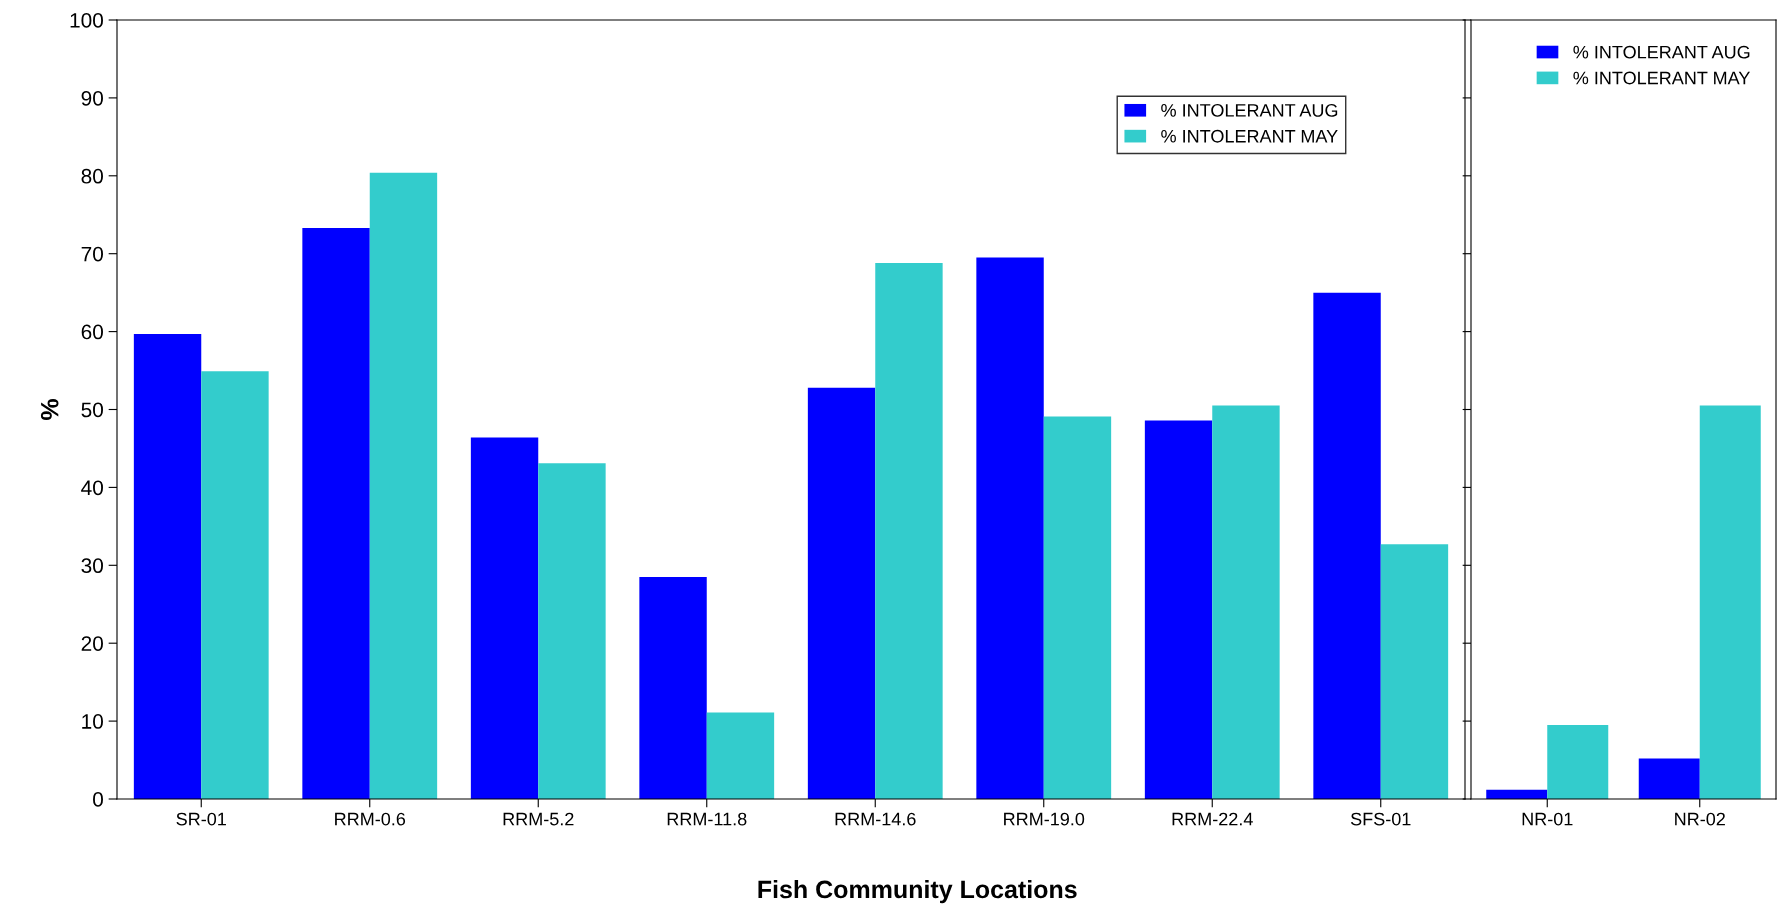  What do you see at coordinates (92, 643) in the screenshot?
I see `y-tick-label: 20` at bounding box center [92, 643].